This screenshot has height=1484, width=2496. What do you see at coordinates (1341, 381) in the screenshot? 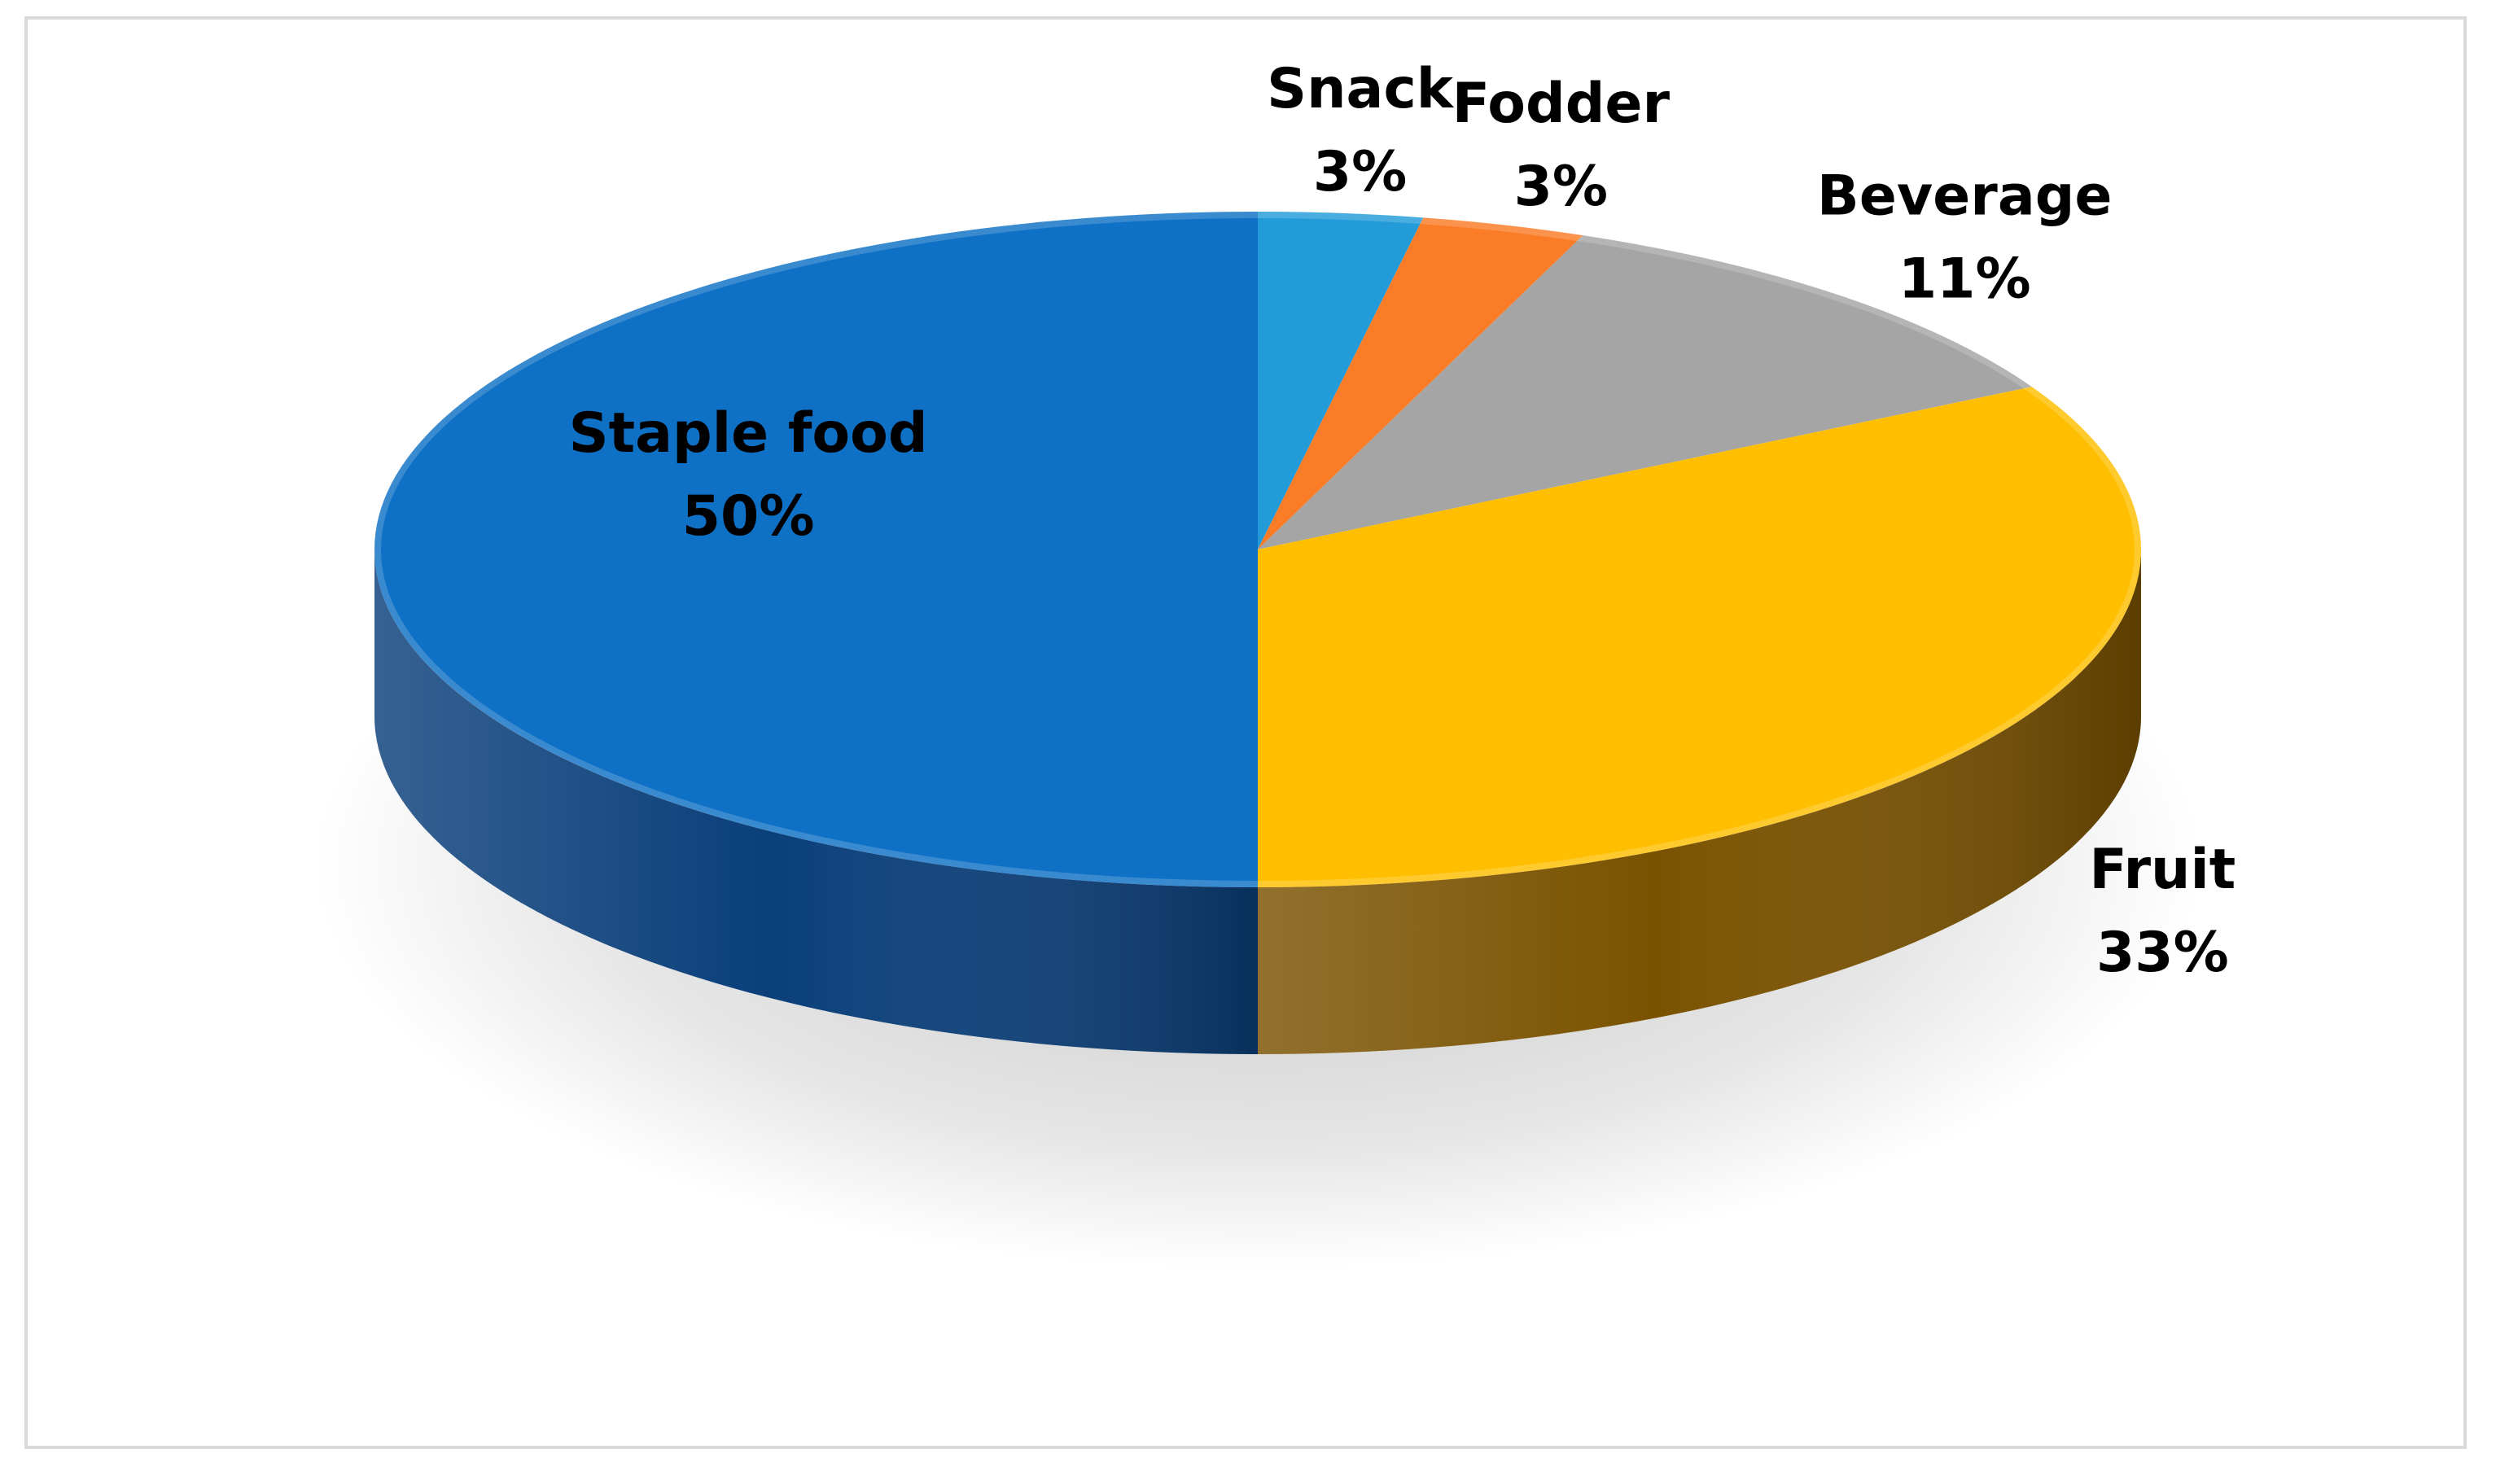
I see `pie-slice-snack` at bounding box center [1341, 381].